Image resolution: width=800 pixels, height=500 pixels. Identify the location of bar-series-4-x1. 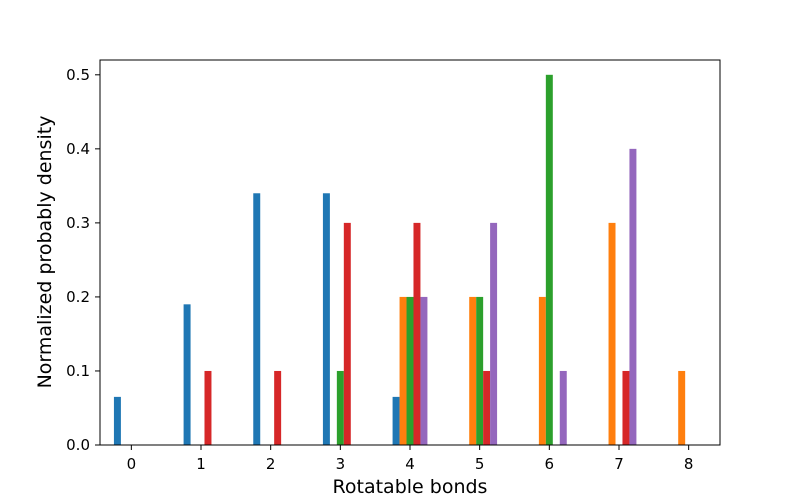
(208, 407).